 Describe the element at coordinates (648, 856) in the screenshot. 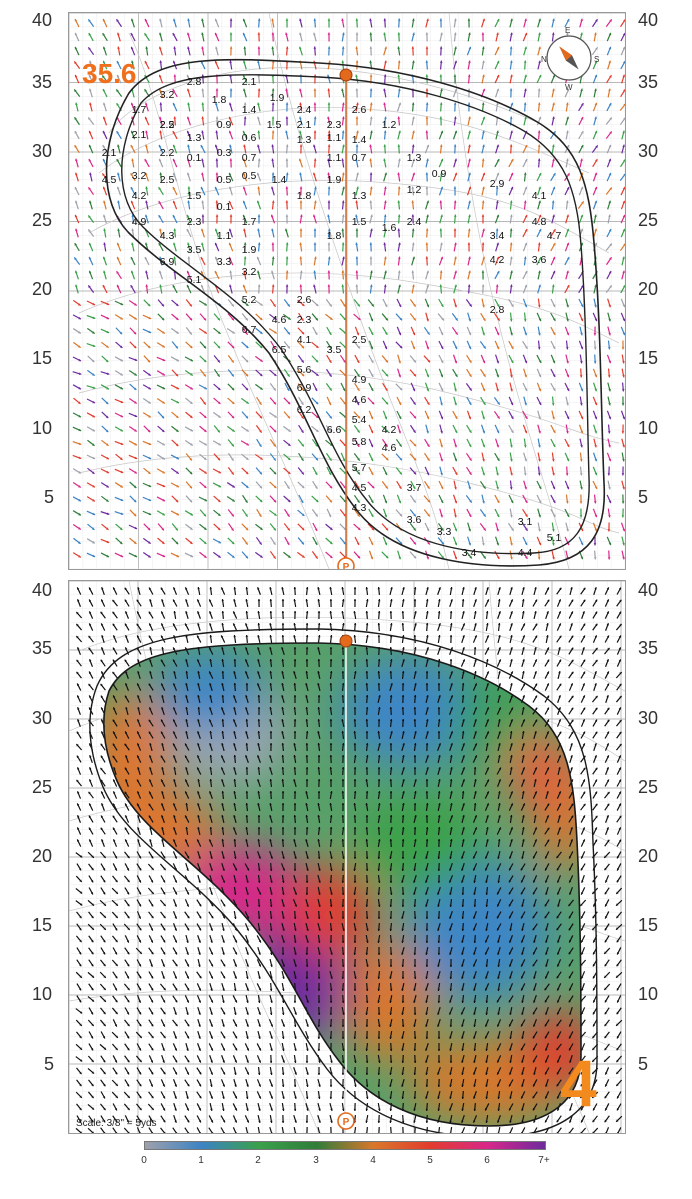

I see `y-tick: 20` at that location.